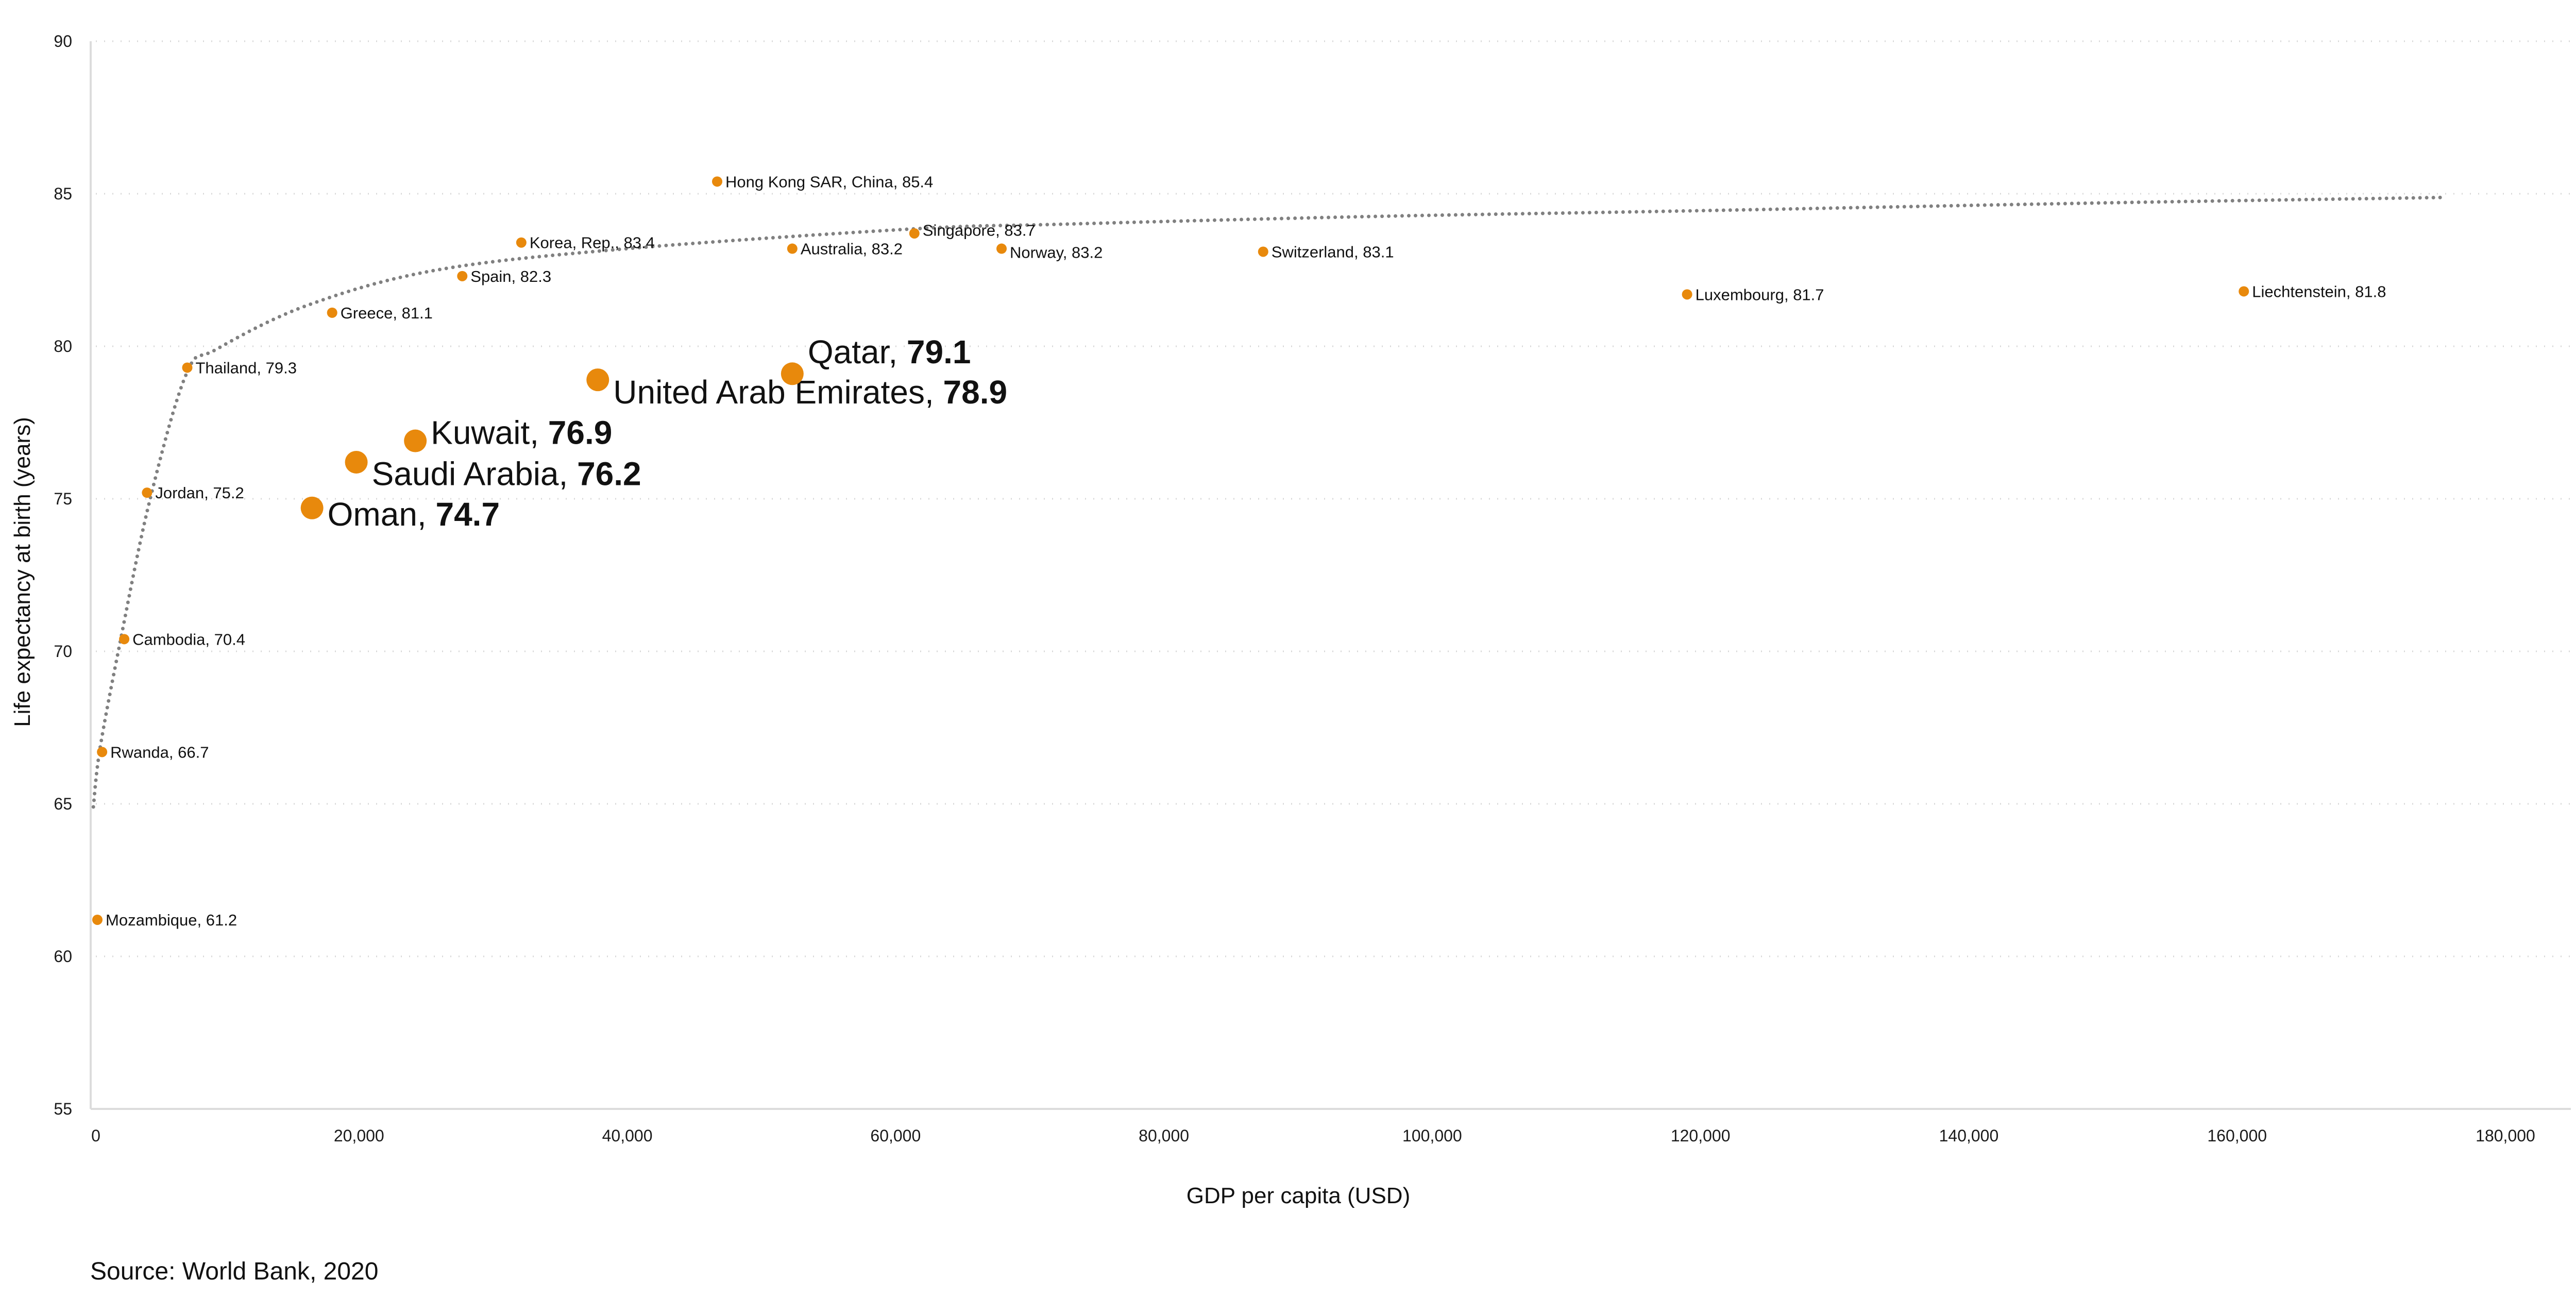 This screenshot has width=2576, height=1297. I want to click on data-point-singapore: Singapore, 83.7, so click(972, 230).